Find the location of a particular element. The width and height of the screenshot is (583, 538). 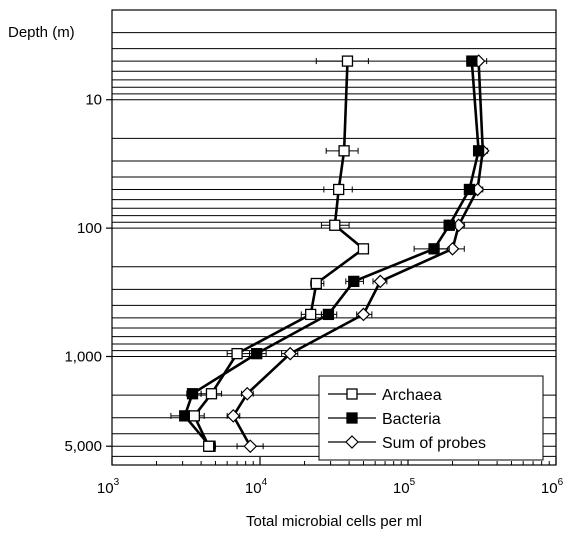

legend-label: Sum of probes is located at coordinates (434, 443).